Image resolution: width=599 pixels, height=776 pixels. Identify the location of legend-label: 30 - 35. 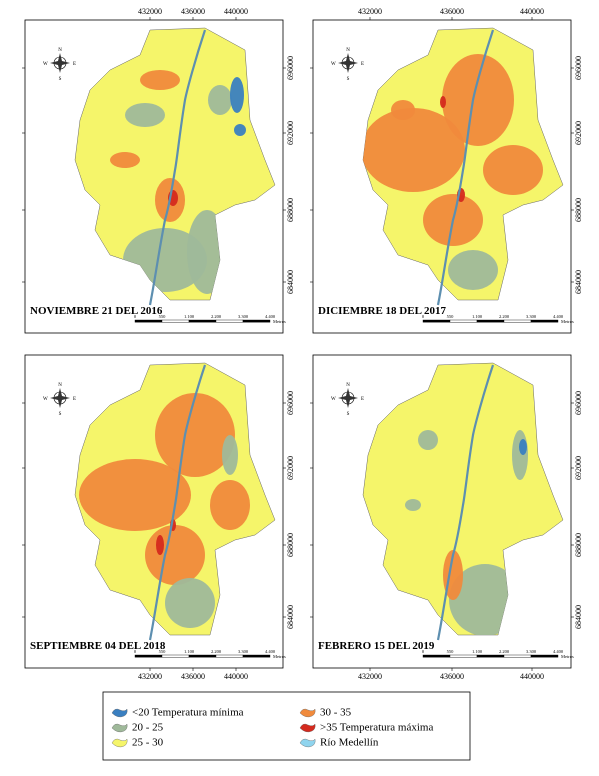
(336, 713).